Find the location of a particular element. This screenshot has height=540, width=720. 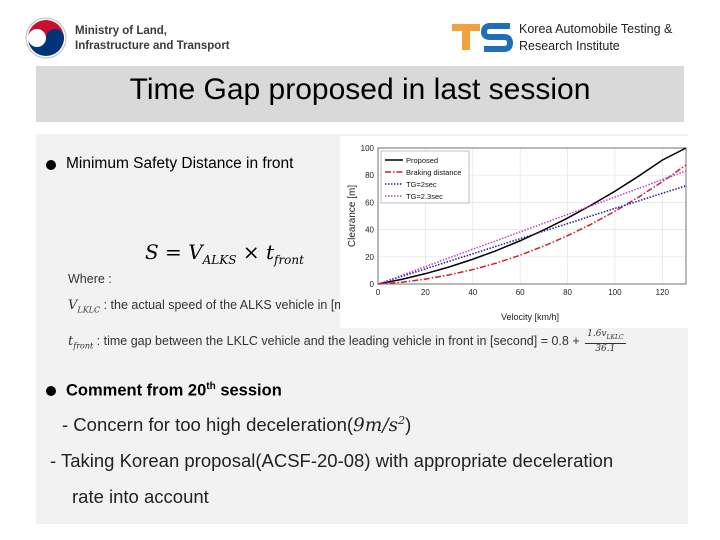

time-gap-fraction: 1.6vLKLC 36.1 is located at coordinates (605, 342).